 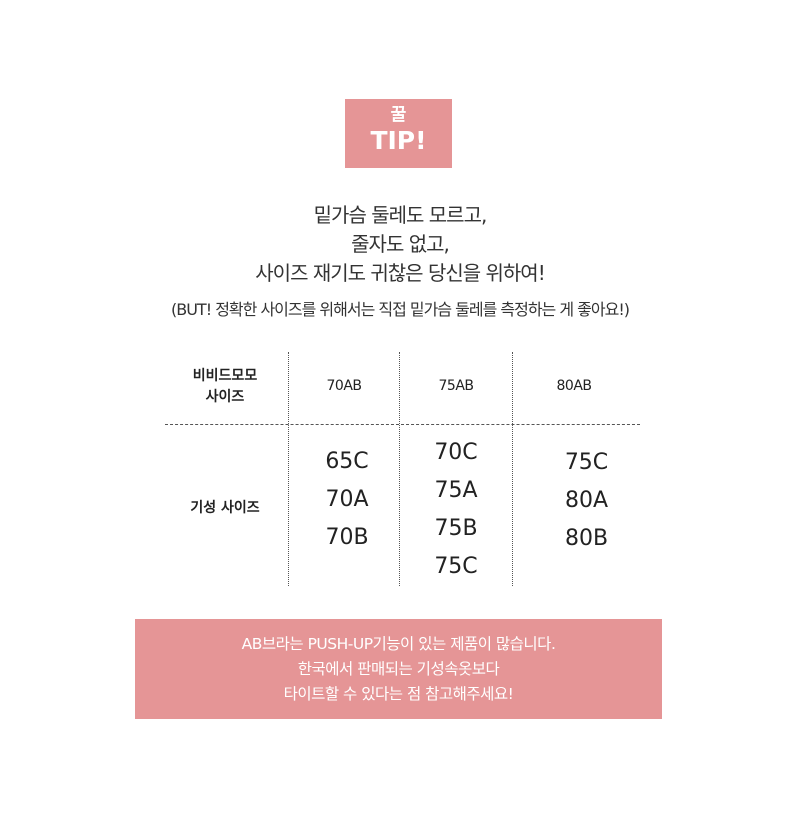 I want to click on size-value: 70C, so click(x=456, y=452).